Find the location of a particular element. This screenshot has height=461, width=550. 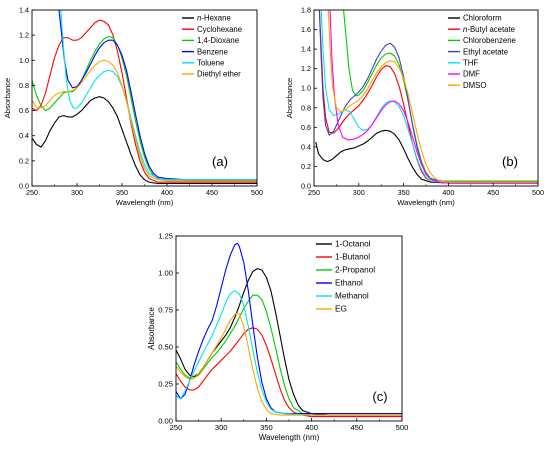

legend-item: Ethanol is located at coordinates (339, 283).